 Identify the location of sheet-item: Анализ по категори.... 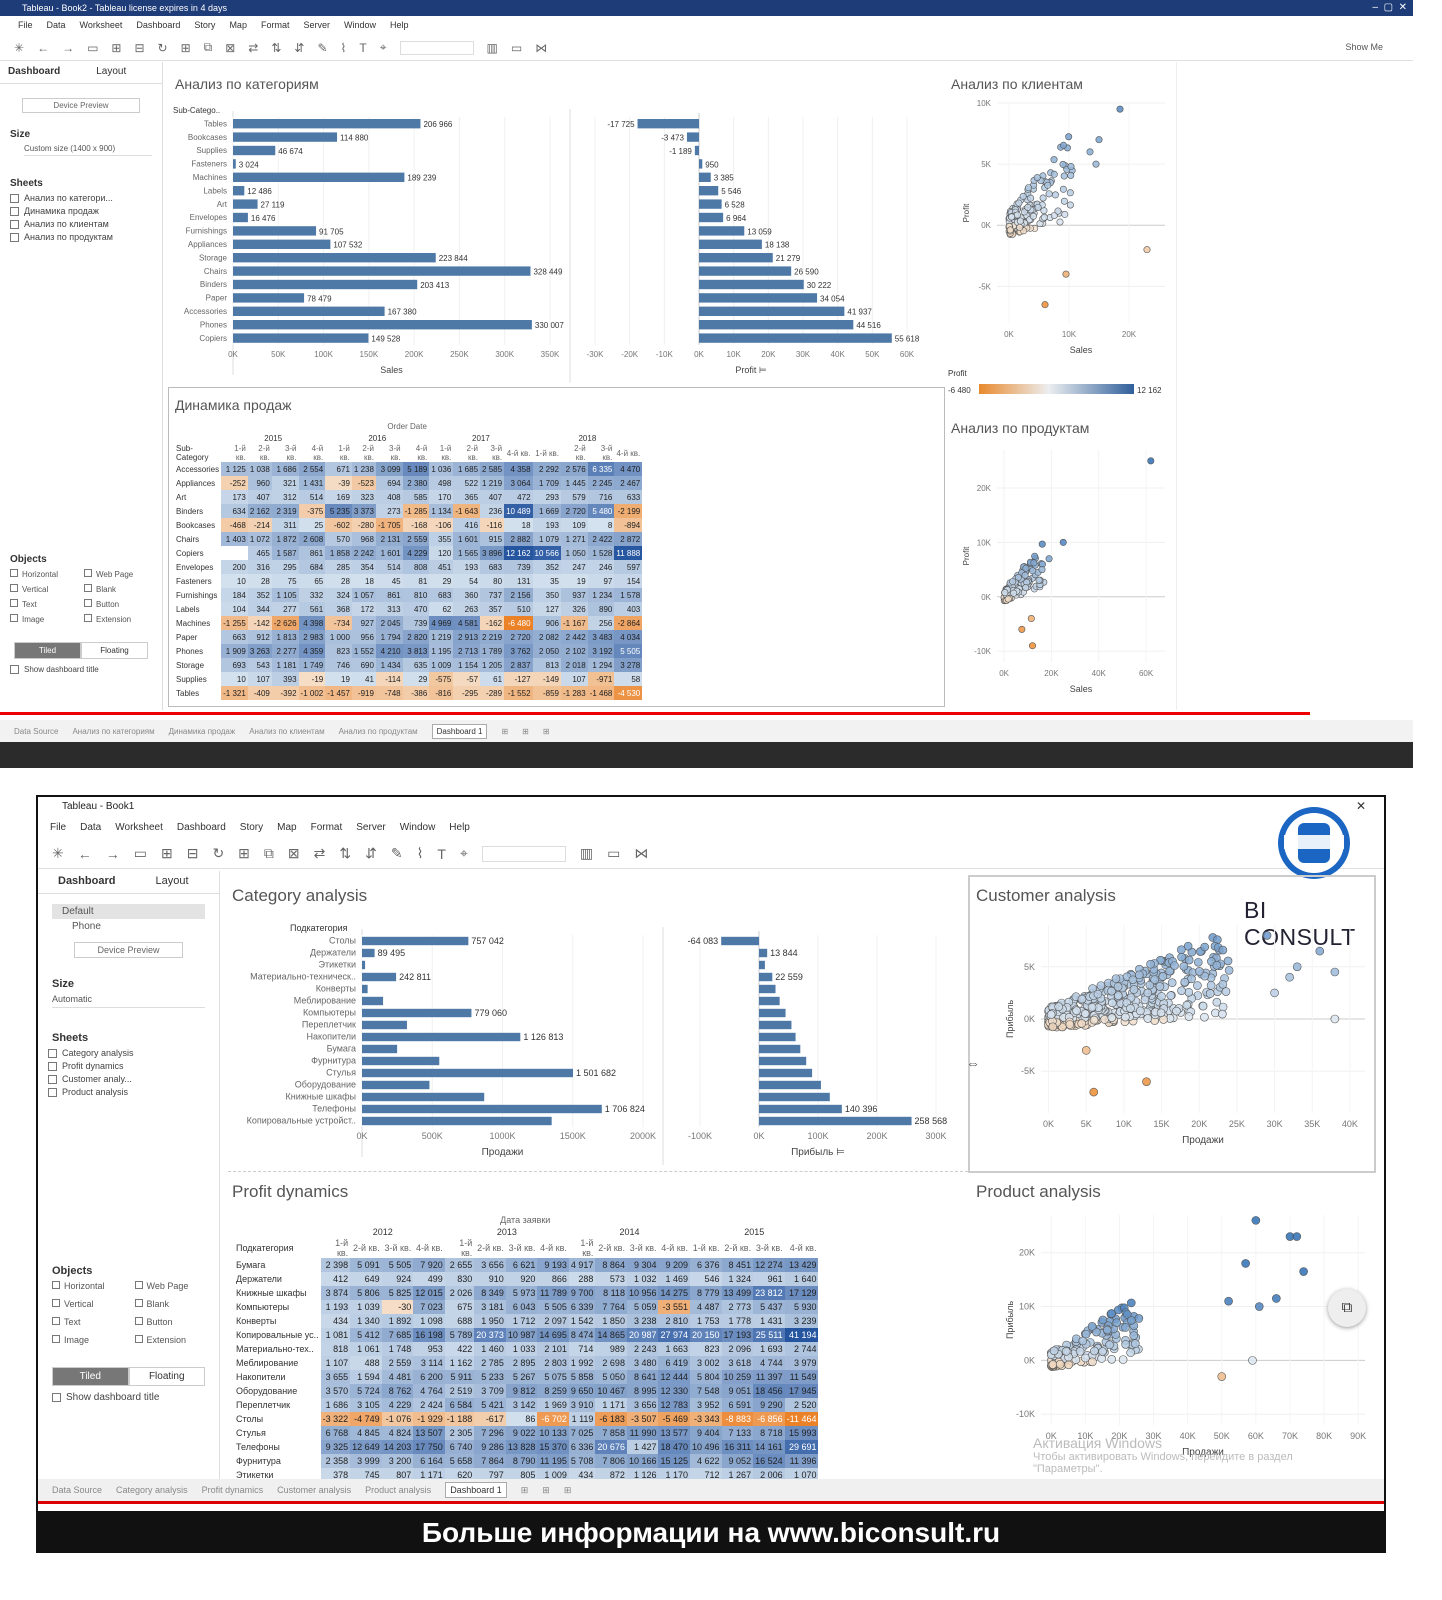
(81, 198).